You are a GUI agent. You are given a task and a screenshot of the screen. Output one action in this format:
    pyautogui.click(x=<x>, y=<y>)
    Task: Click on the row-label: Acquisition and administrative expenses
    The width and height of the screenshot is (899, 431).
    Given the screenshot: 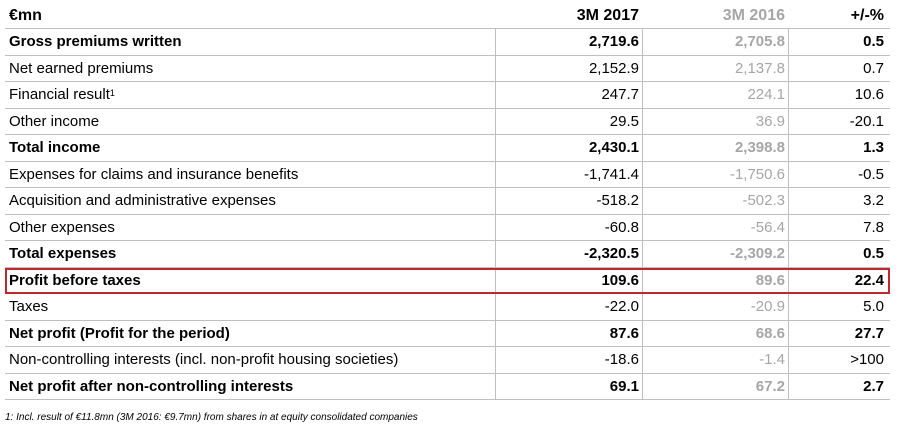 What is the action you would take?
    pyautogui.click(x=250, y=201)
    